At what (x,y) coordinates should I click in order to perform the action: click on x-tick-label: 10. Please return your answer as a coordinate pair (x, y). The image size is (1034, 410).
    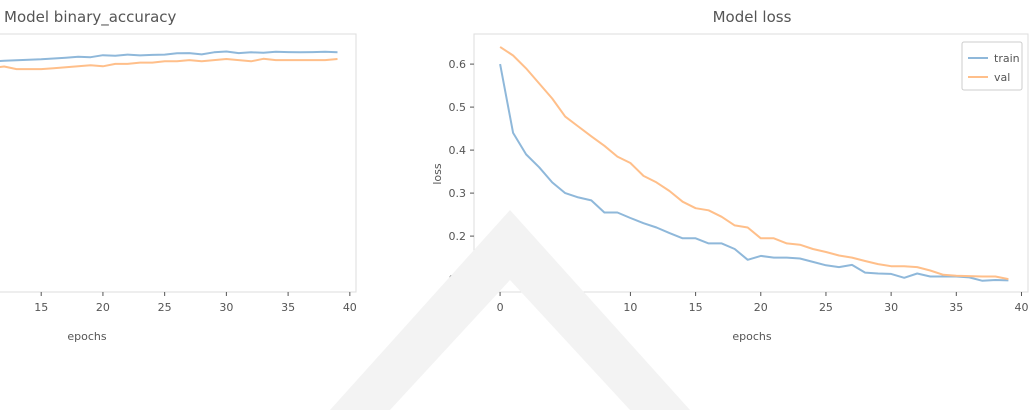
    Looking at the image, I should click on (630, 307).